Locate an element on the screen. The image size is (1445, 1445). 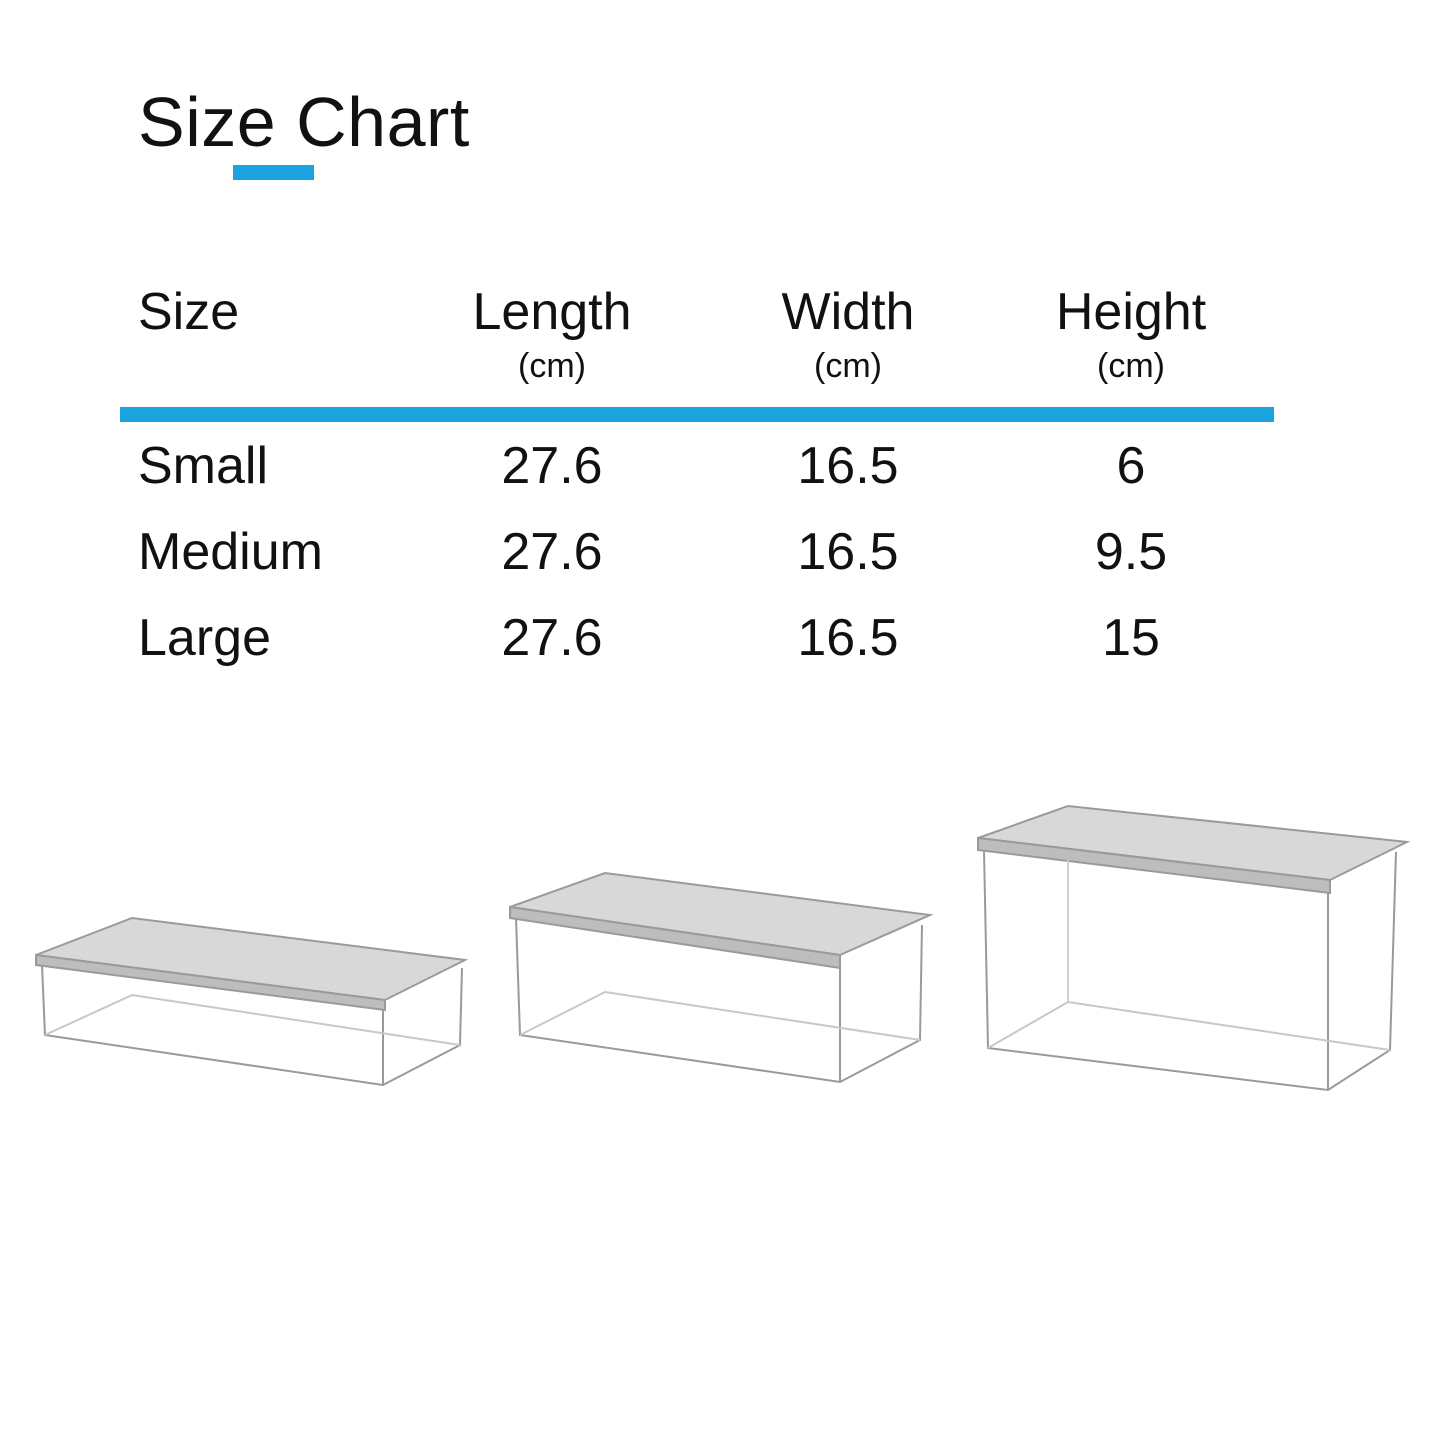
cell-size: Large is located at coordinates (204, 638).